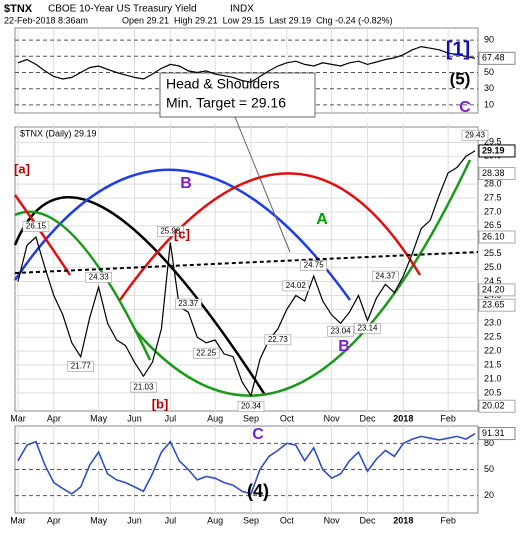 Image resolution: width=520 pixels, height=540 pixels. I want to click on marker-label: 28.38, so click(493, 173).